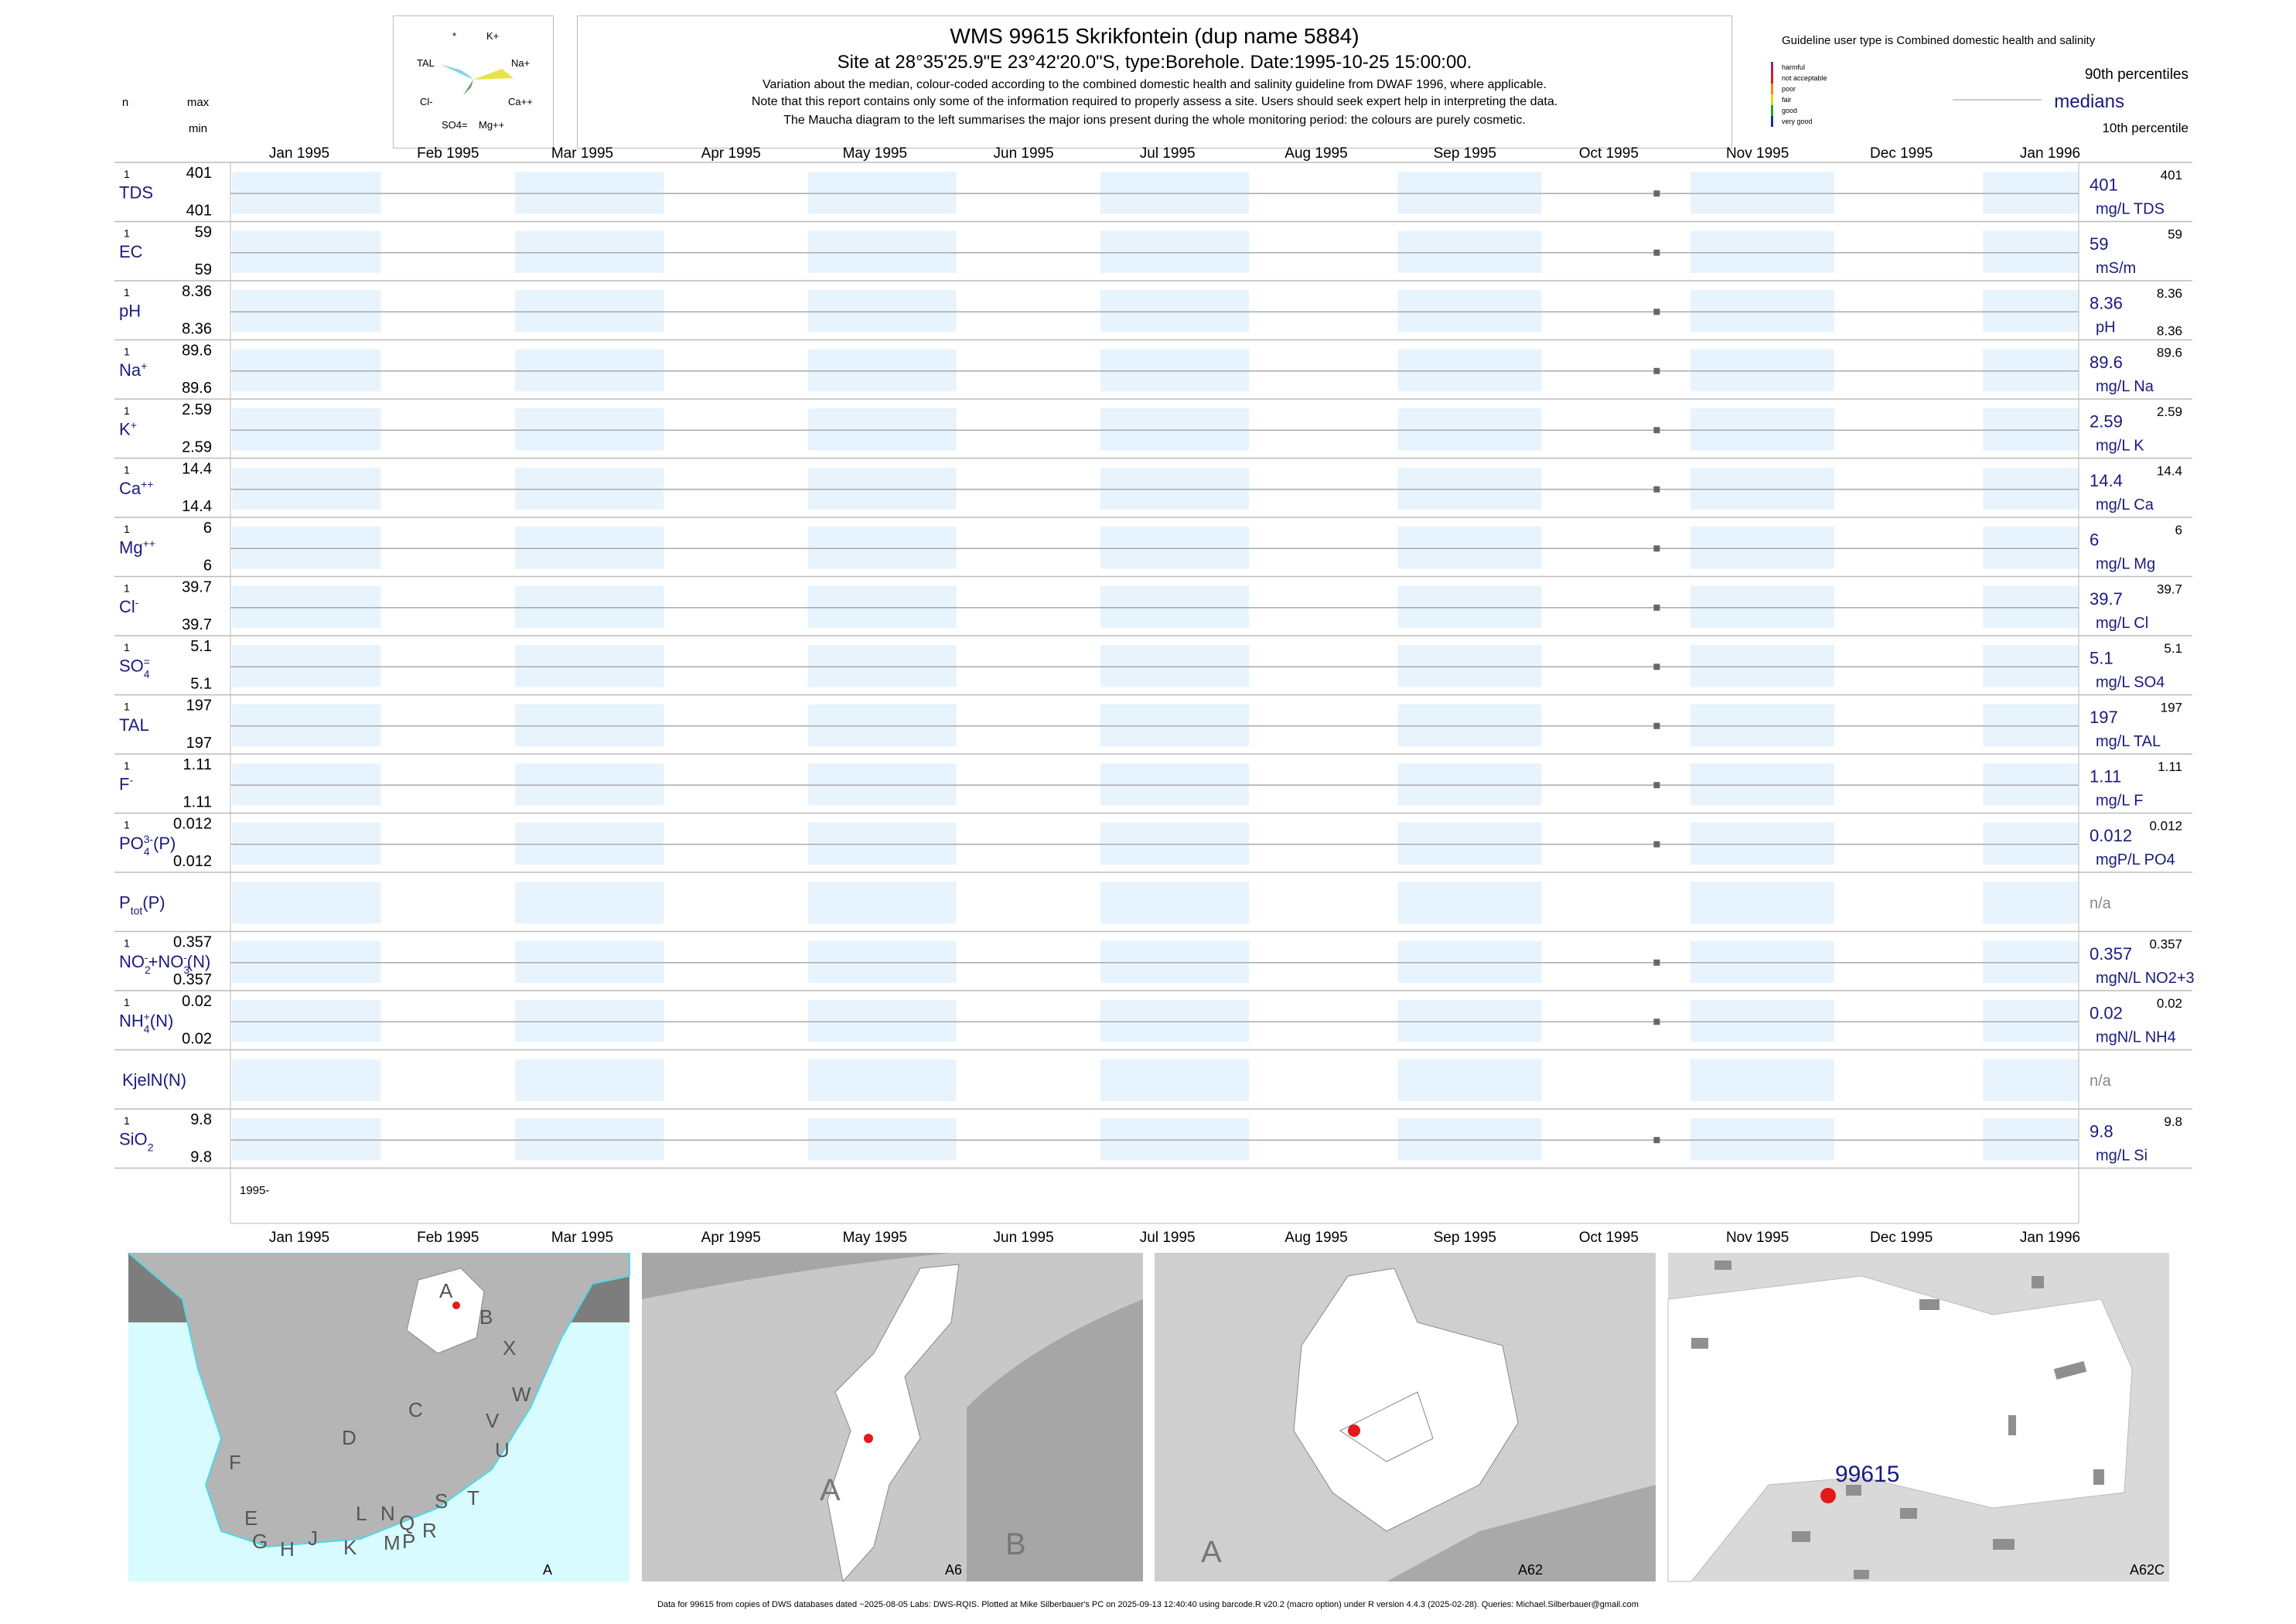  I want to click on row-p90: 0.012, so click(2165, 826).